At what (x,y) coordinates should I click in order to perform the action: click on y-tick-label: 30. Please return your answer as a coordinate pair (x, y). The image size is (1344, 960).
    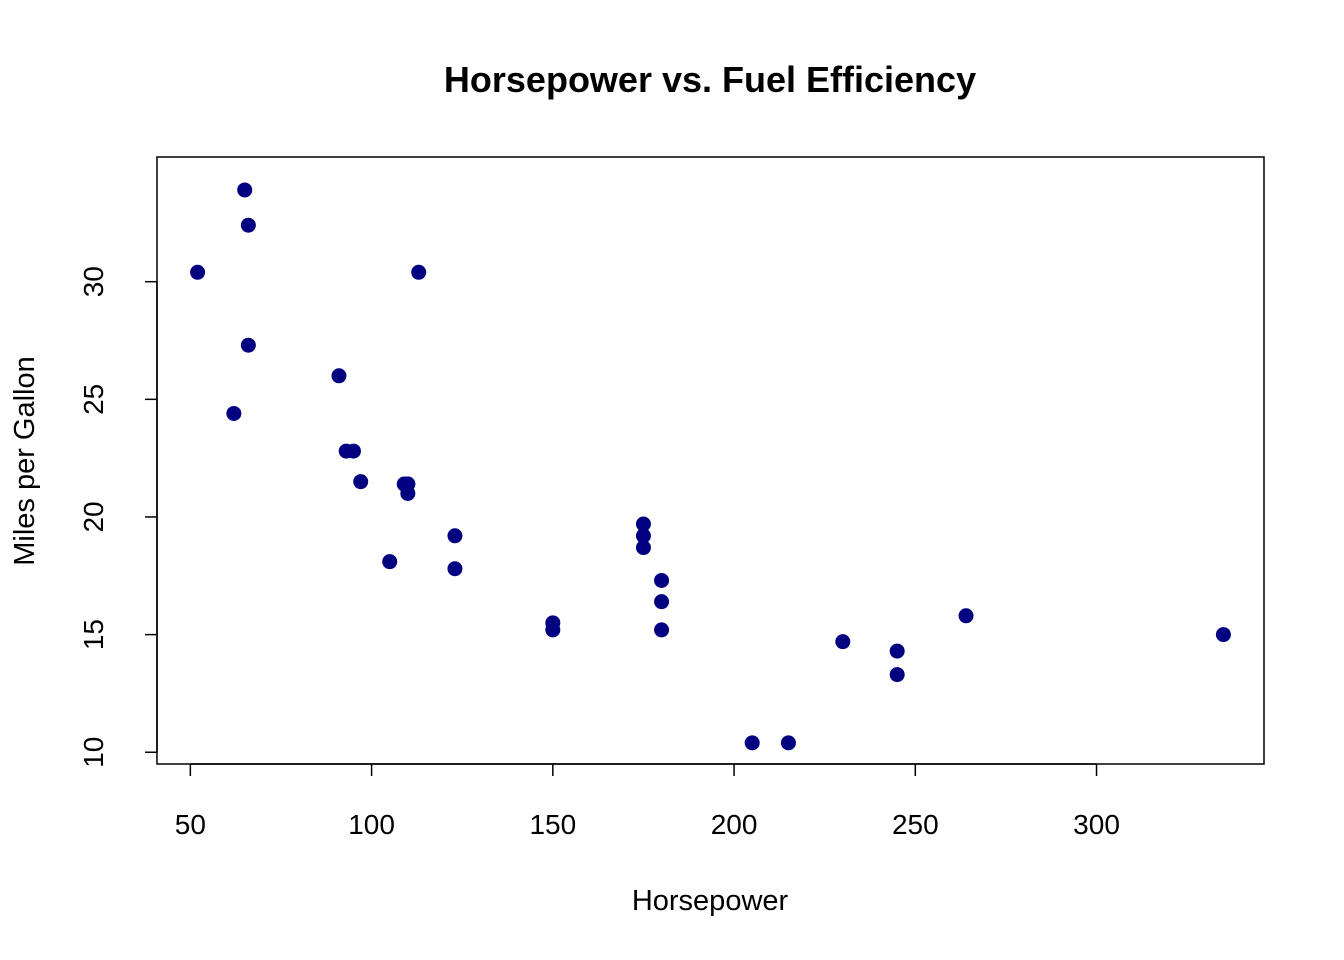
    Looking at the image, I should click on (93, 281).